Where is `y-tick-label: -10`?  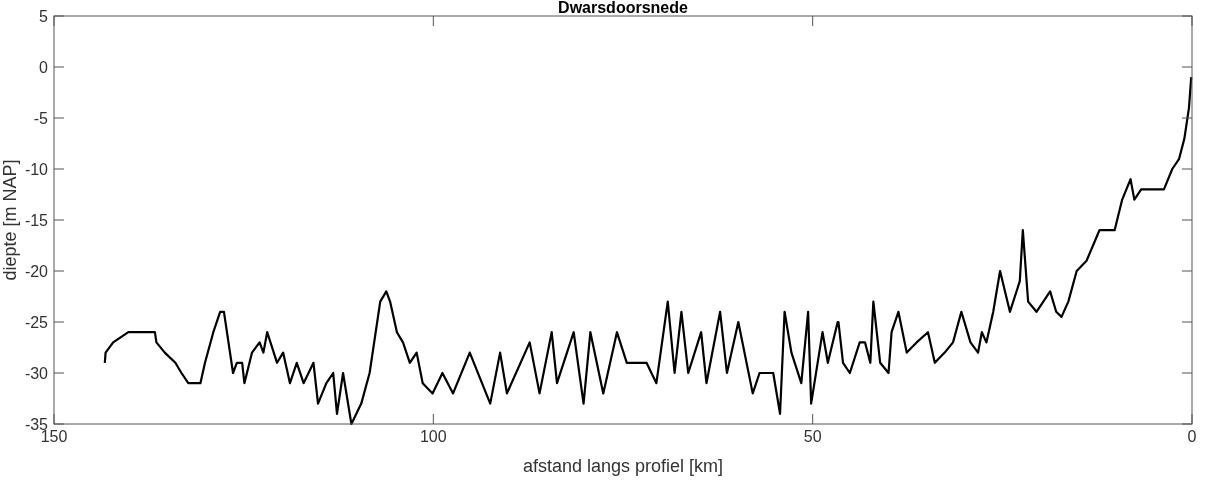
y-tick-label: -10 is located at coordinates (36, 169).